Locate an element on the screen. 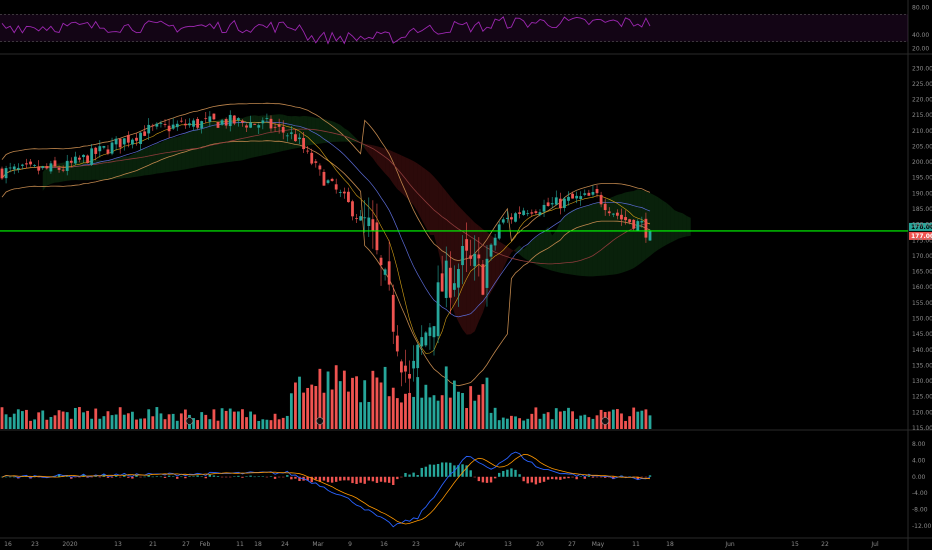  time-tick-label: Feb is located at coordinates (205, 544).